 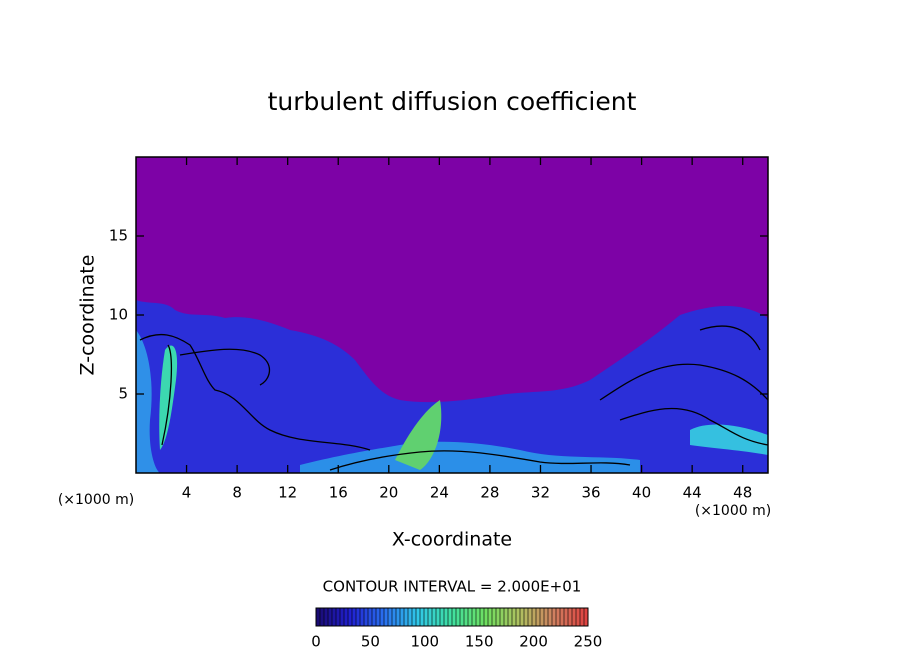 I want to click on x-tick-label: 40, so click(x=641, y=493).